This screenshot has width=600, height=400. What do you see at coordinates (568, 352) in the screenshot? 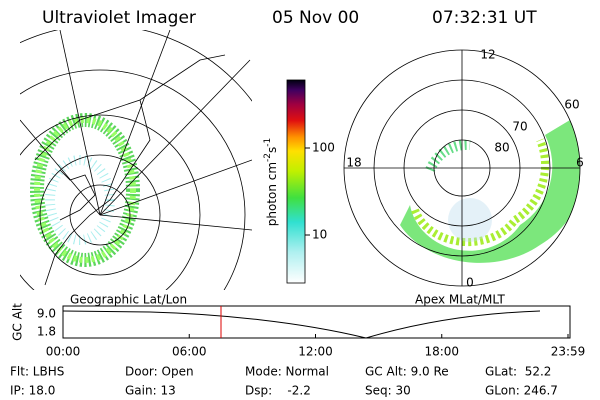
I see `timeline-xtick-label: 23:59` at bounding box center [568, 352].